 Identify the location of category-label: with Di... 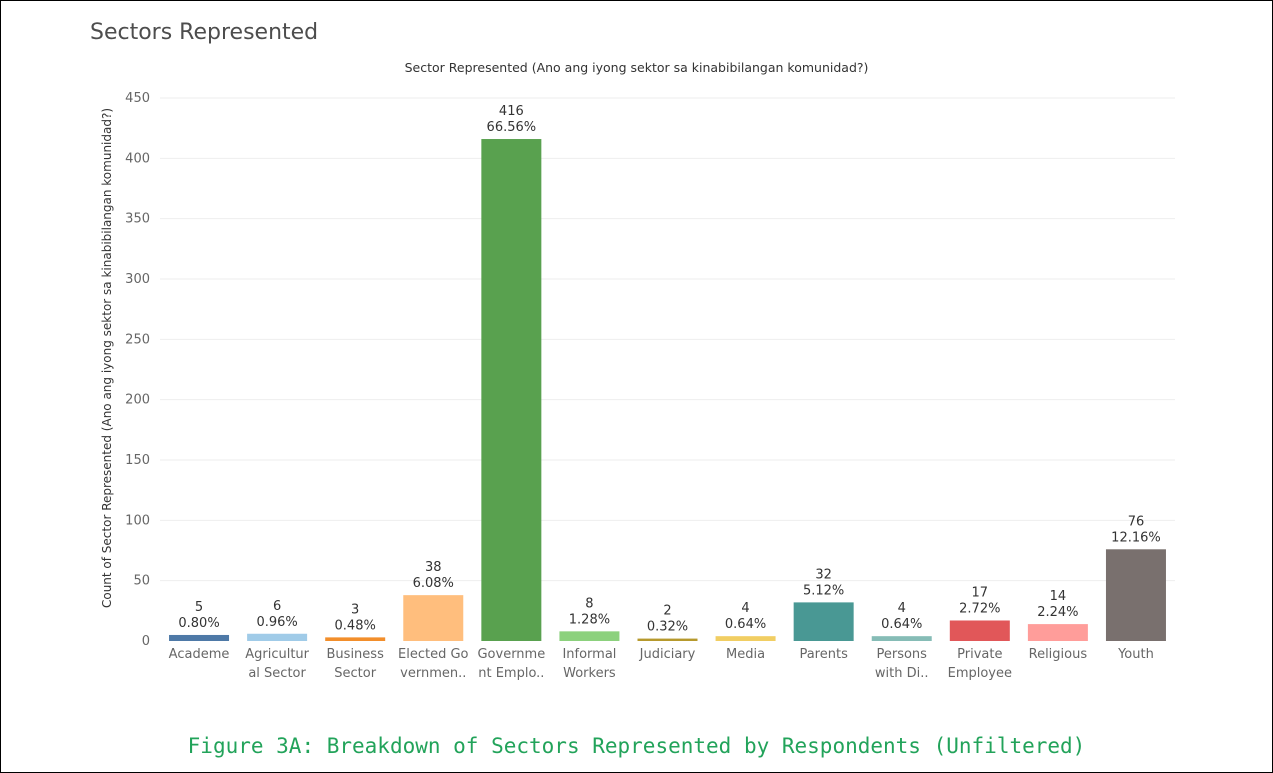
(902, 673).